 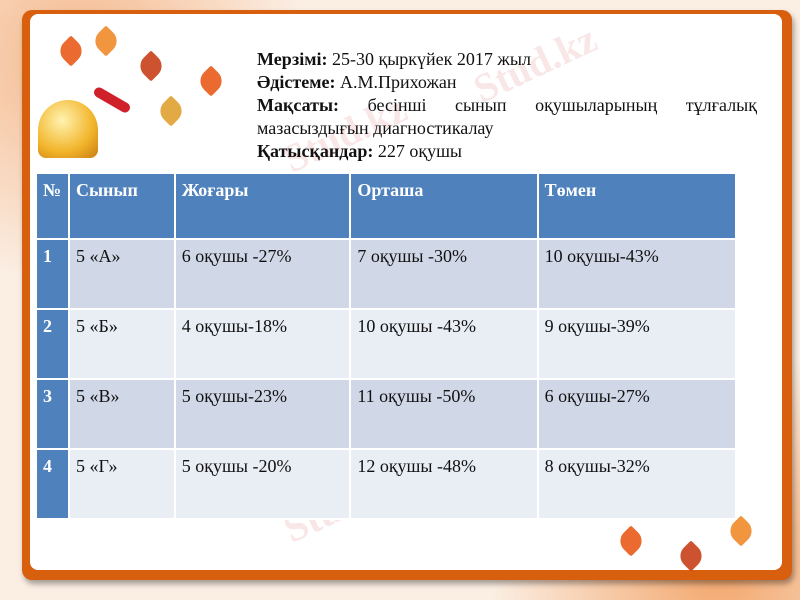 What do you see at coordinates (68, 129) in the screenshot?
I see `bell-icon` at bounding box center [68, 129].